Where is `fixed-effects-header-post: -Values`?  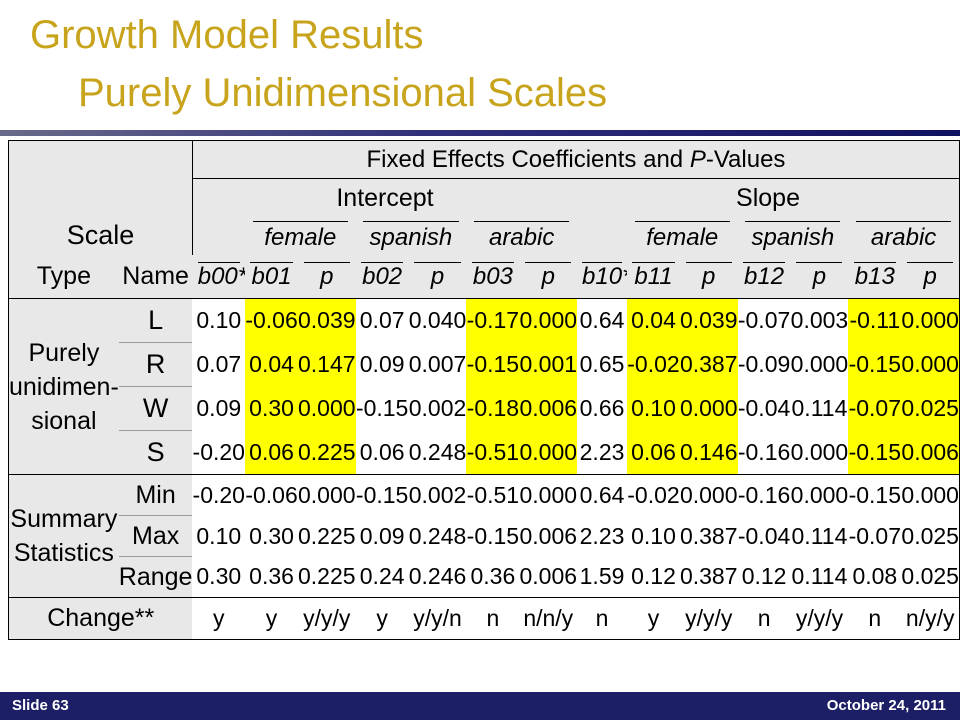 fixed-effects-header-post: -Values is located at coordinates (745, 159).